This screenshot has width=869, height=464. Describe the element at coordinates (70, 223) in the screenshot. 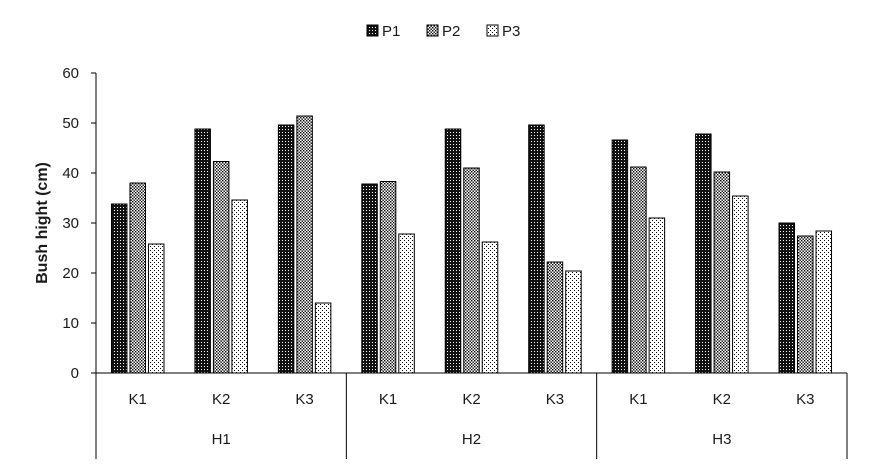

I see `y-tick-label: 30` at that location.